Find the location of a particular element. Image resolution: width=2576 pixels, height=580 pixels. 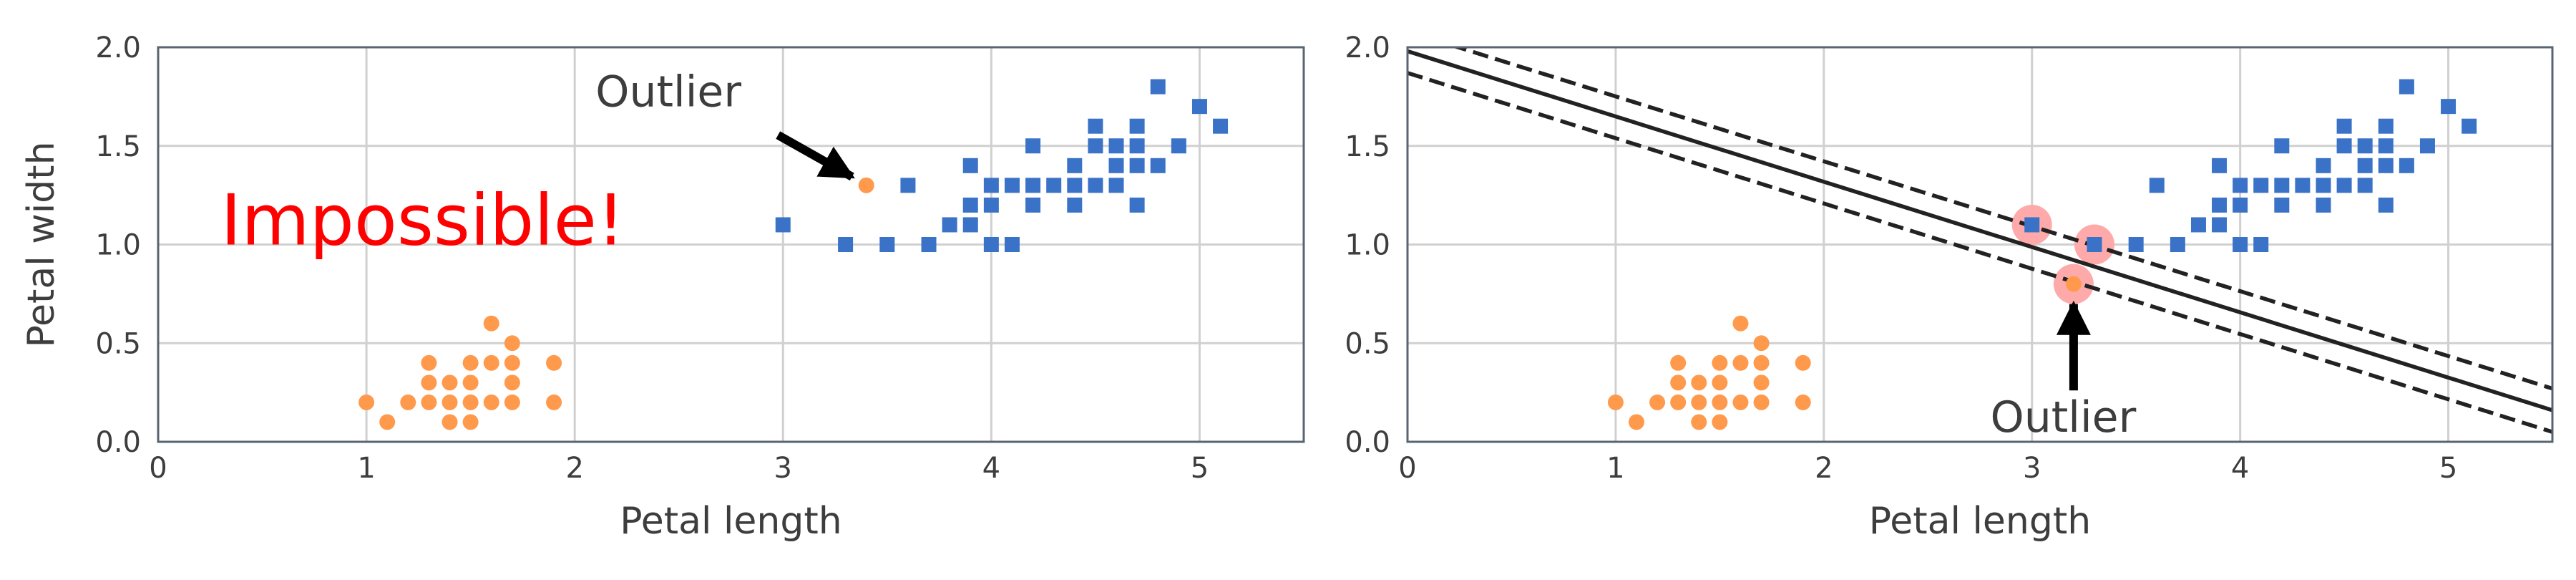

y-tick-label: 1.5 is located at coordinates (1367, 146).